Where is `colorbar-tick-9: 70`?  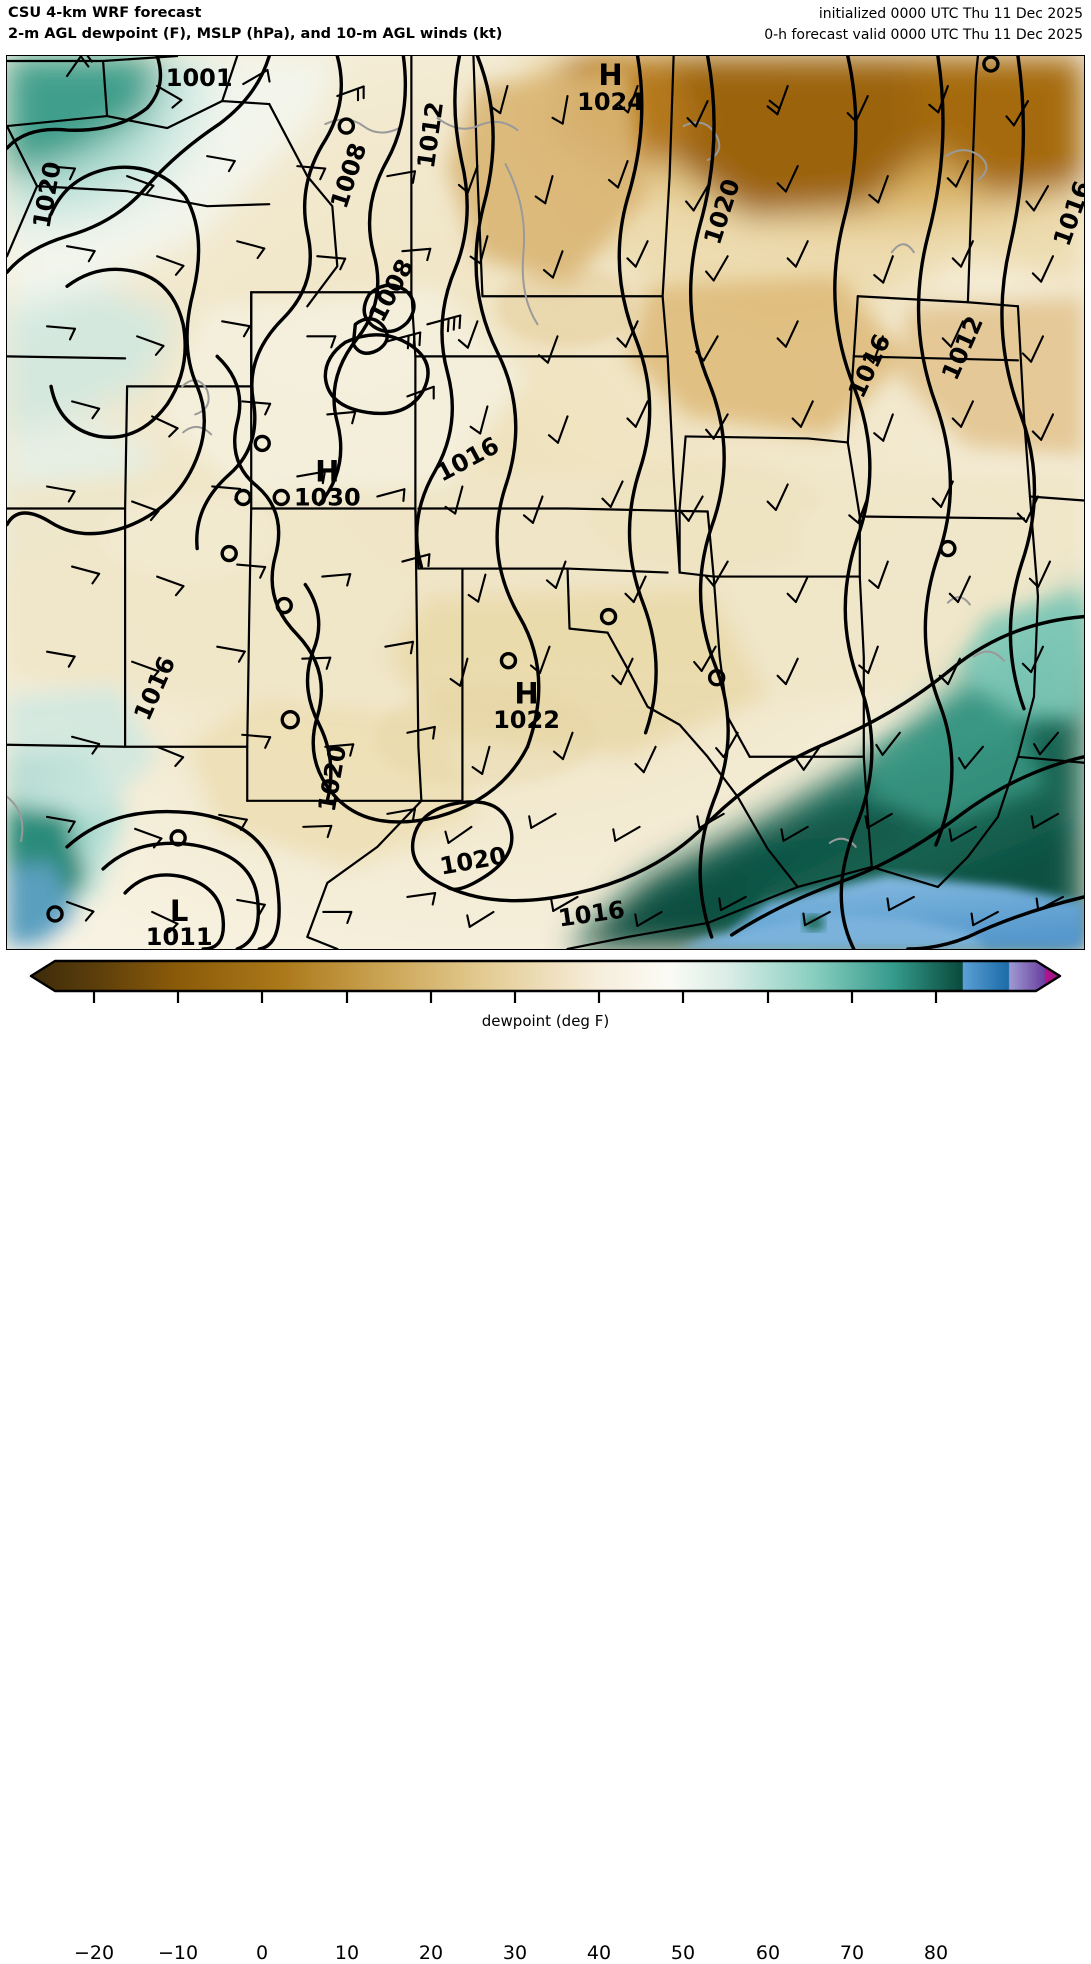
colorbar-tick-9: 70 is located at coordinates (852, 1953).